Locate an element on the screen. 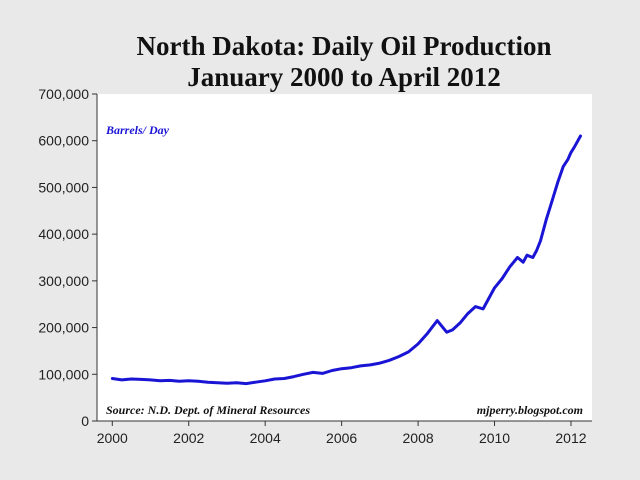  chart-subtitle: January 2000 to April 2012 is located at coordinates (344, 77).